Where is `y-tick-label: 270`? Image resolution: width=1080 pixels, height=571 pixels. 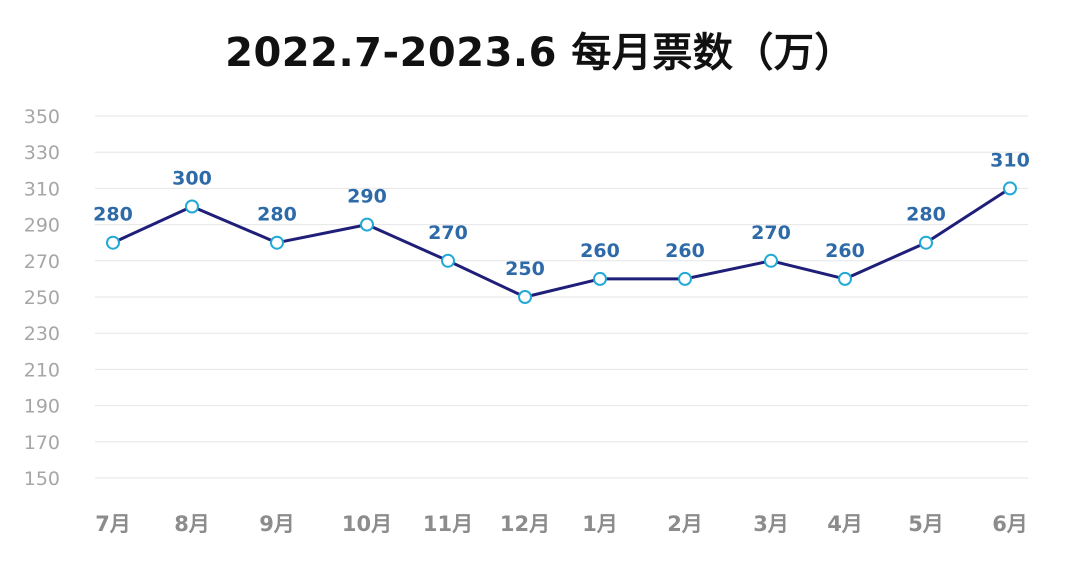 y-tick-label: 270 is located at coordinates (42, 262).